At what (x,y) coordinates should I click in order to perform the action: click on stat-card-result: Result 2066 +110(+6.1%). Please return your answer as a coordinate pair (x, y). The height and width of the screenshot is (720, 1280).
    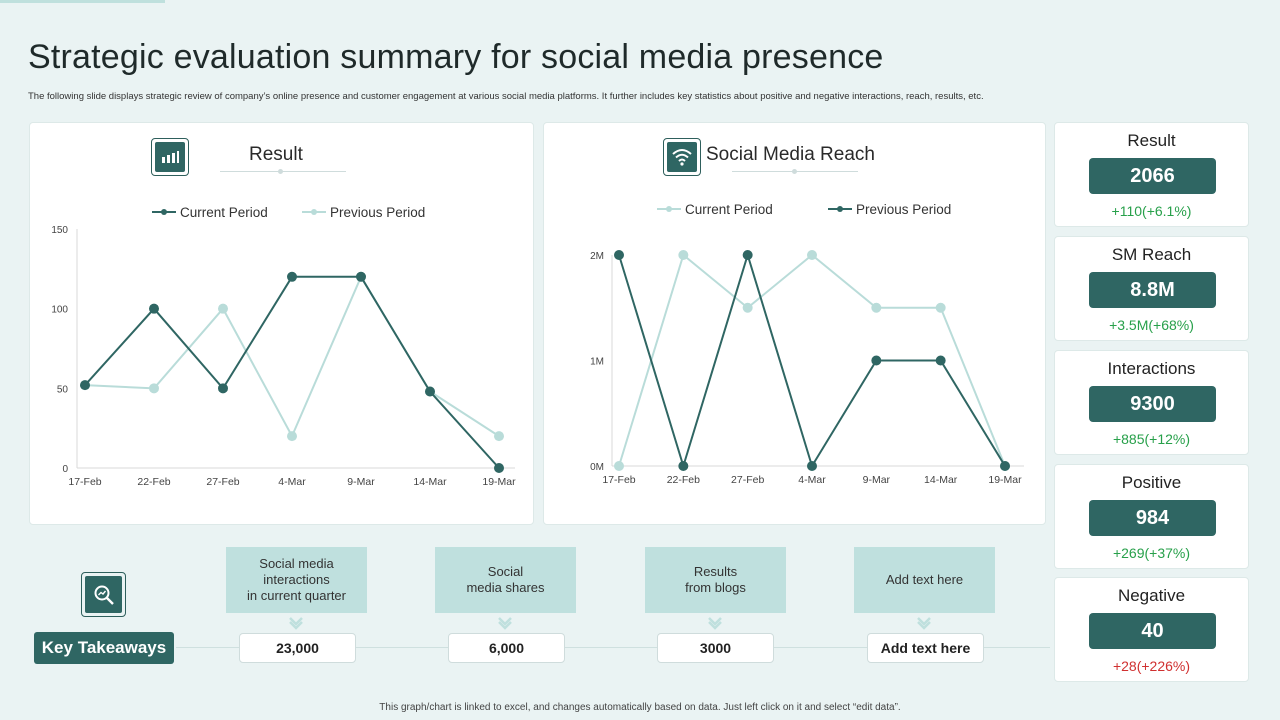
    Looking at the image, I should click on (1151, 174).